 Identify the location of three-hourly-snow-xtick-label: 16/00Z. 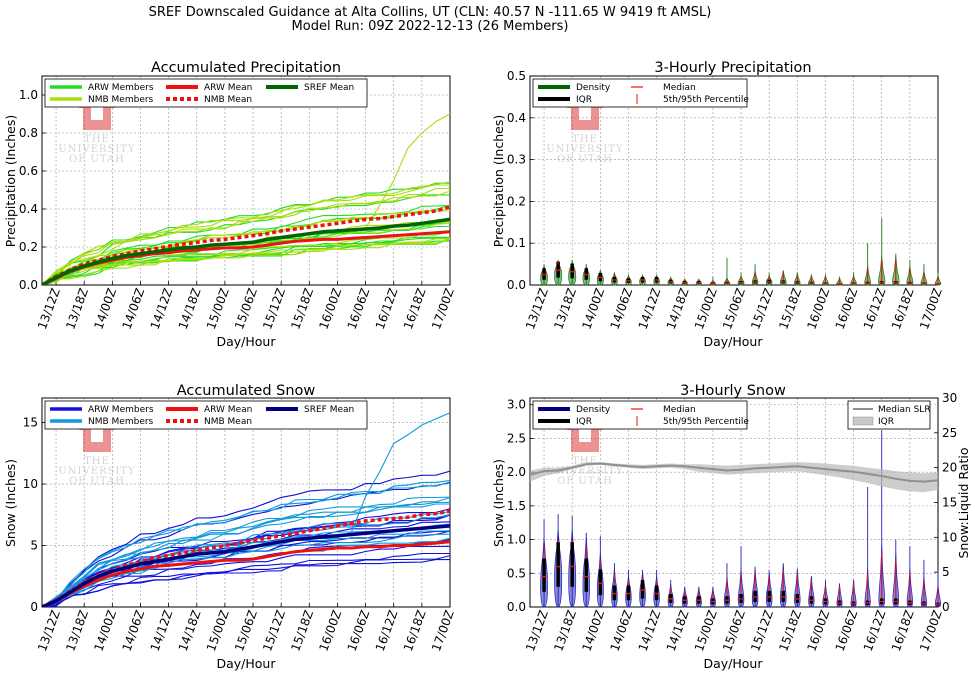
(818, 630).